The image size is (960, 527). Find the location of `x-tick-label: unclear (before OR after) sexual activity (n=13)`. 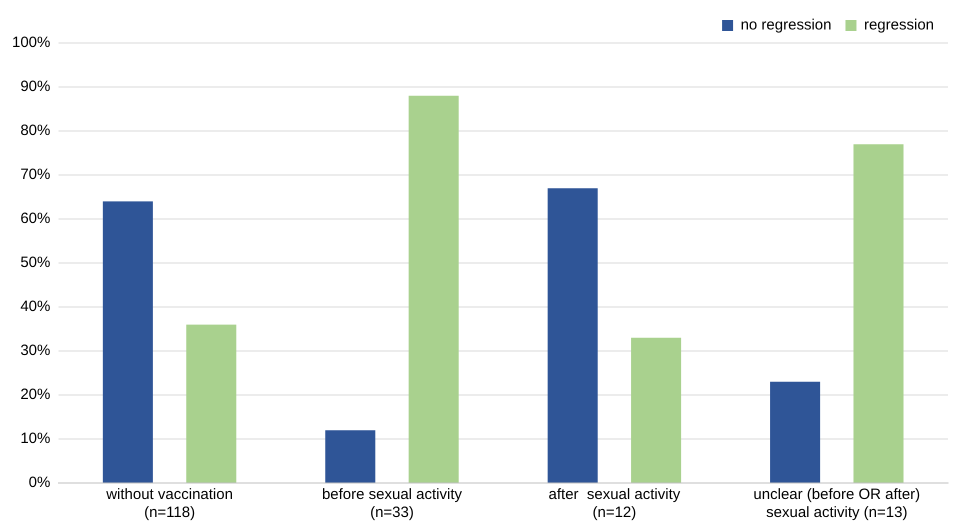

x-tick-label: unclear (before OR after) sexual activity (n=13) is located at coordinates (836, 504).